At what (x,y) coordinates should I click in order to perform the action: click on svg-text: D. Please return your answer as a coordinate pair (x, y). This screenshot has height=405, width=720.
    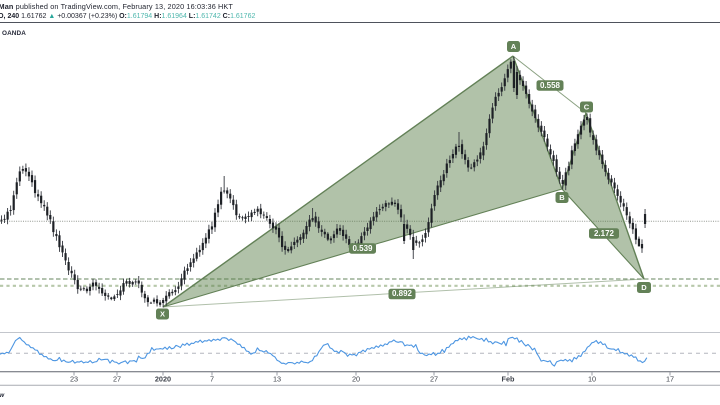
    Looking at the image, I should click on (644, 287).